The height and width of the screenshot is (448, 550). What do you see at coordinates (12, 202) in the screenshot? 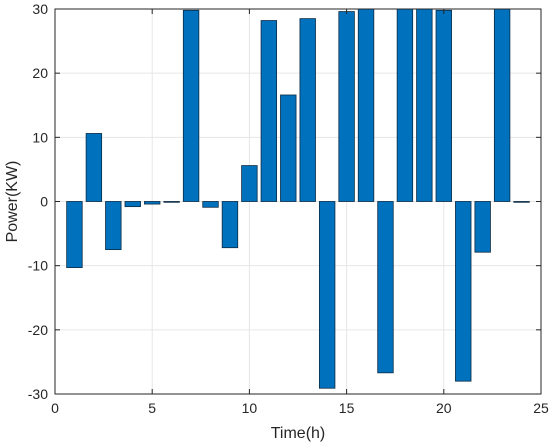
I see `y-axis-label: Power(KW)` at bounding box center [12, 202].